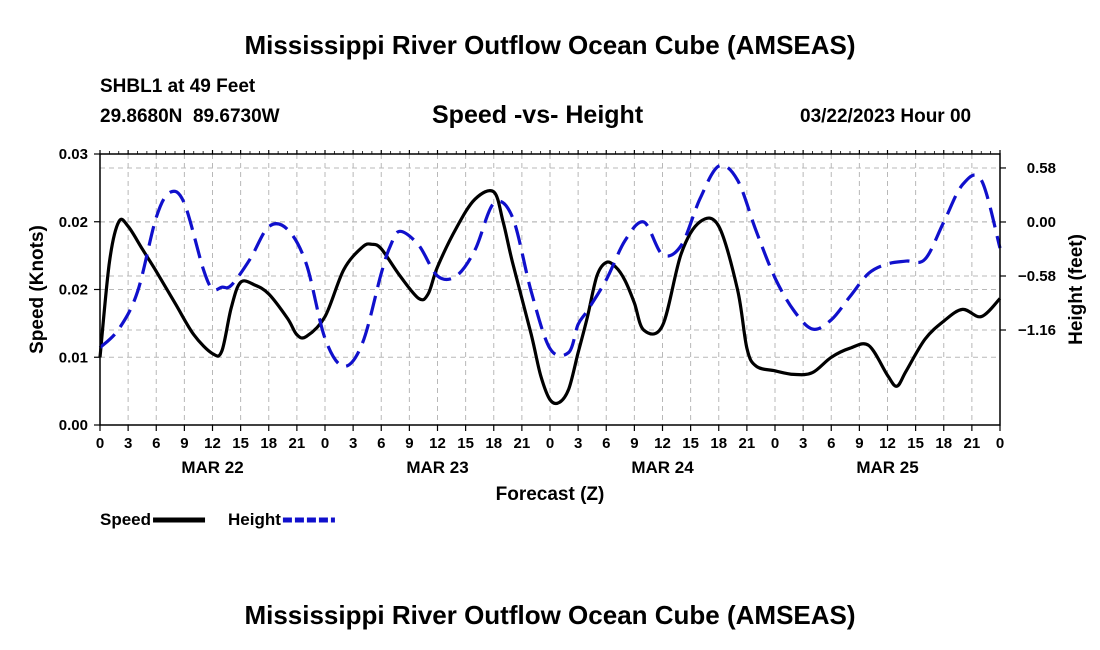 The image size is (1100, 650). Describe the element at coordinates (1041, 168) in the screenshot. I see `y-right-tick-label: 0.58` at that location.